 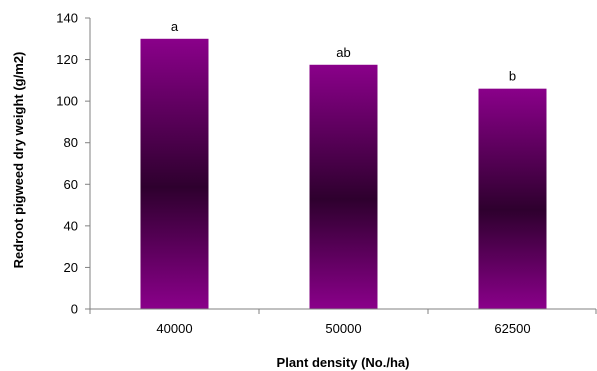 What do you see at coordinates (74, 309) in the screenshot?
I see `y-tick-label-0: 0` at bounding box center [74, 309].